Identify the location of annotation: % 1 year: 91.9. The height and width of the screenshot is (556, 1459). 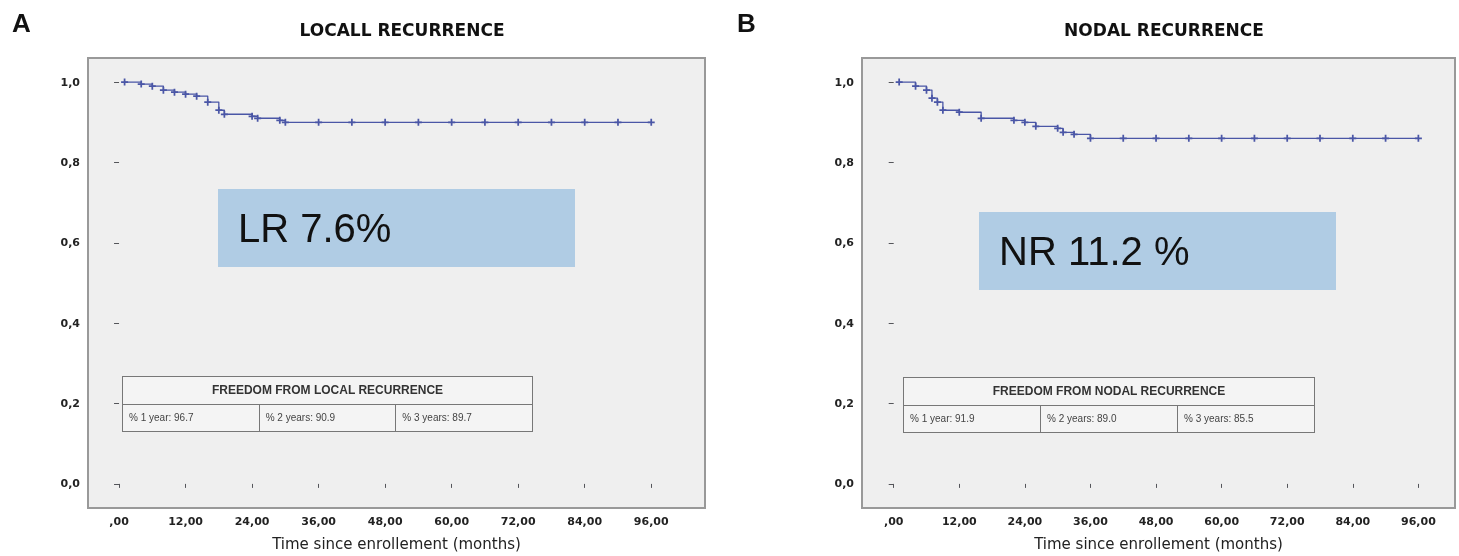
(942, 419).